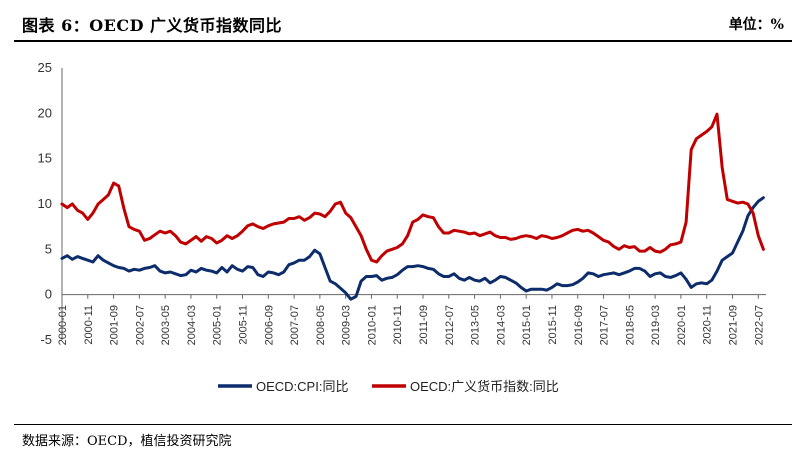 The width and height of the screenshot is (806, 461). What do you see at coordinates (527, 325) in the screenshot?
I see `x-tick-label-18: 2015-01` at bounding box center [527, 325].